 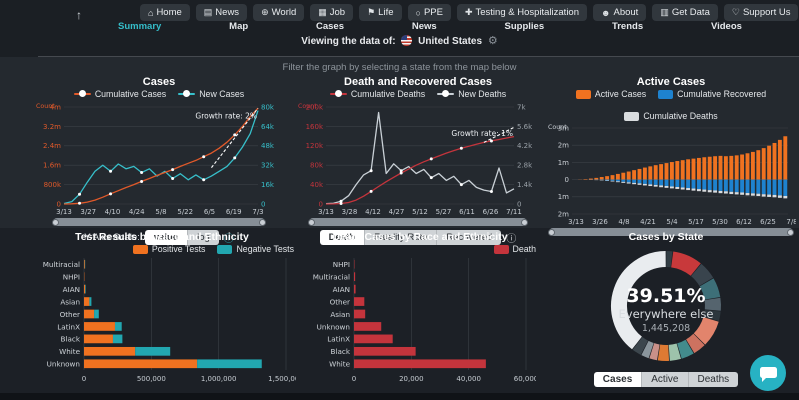 I want to click on cumulative-recovered-swatch, so click(x=666, y=94).